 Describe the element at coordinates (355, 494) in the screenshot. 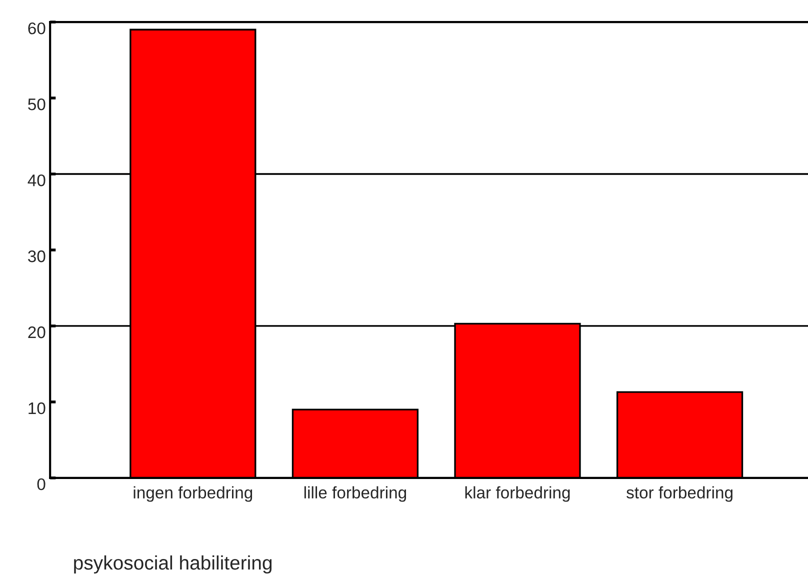

I see `x-tick-label: lille forbedring` at that location.